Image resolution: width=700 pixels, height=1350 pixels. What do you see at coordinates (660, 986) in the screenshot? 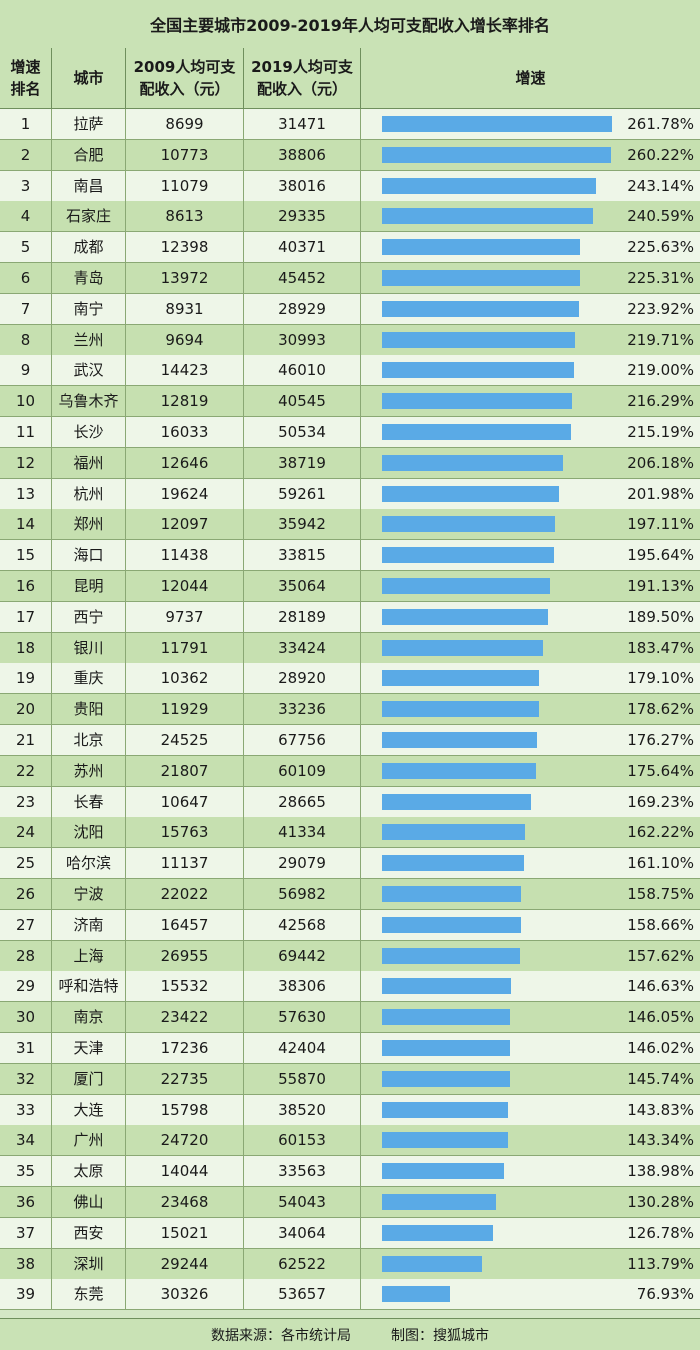
I see `growth-label: 146.63%` at bounding box center [660, 986].